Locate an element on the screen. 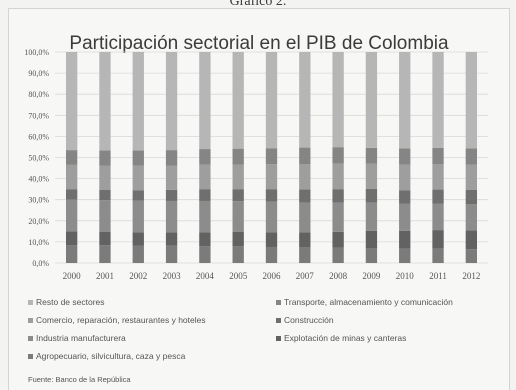  bar-segment-s1-2002 is located at coordinates (138, 239).